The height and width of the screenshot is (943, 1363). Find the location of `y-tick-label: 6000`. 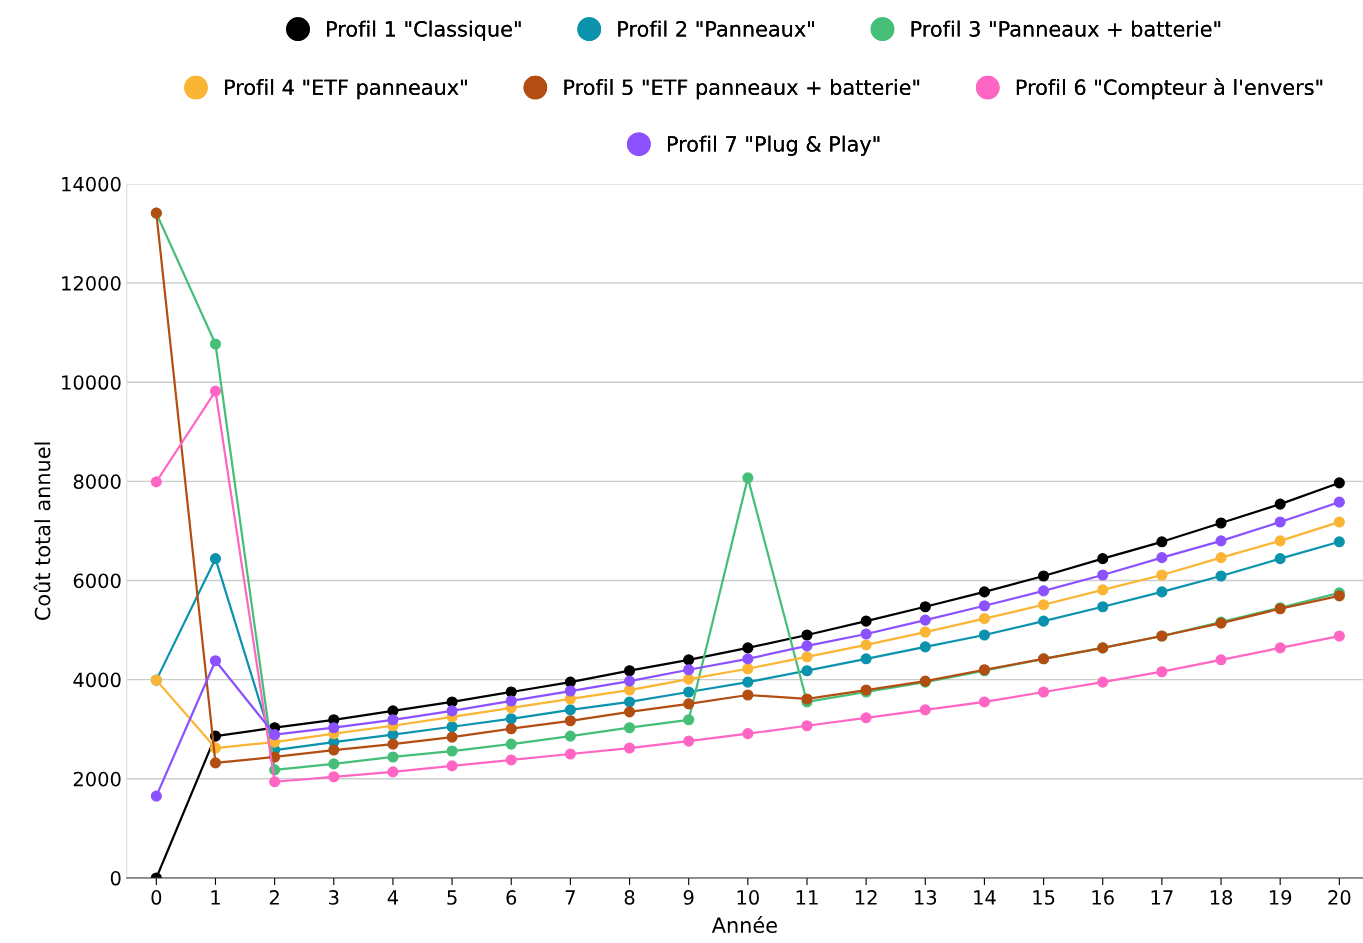

y-tick-label: 6000 is located at coordinates (97, 581).